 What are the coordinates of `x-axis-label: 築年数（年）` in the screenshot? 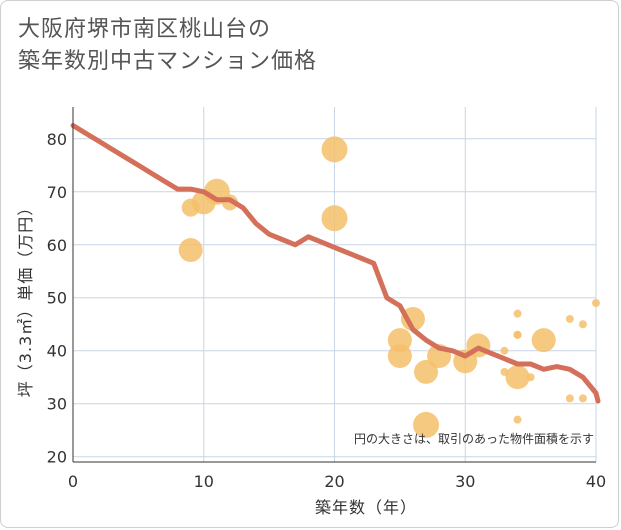 It's located at (366, 507).